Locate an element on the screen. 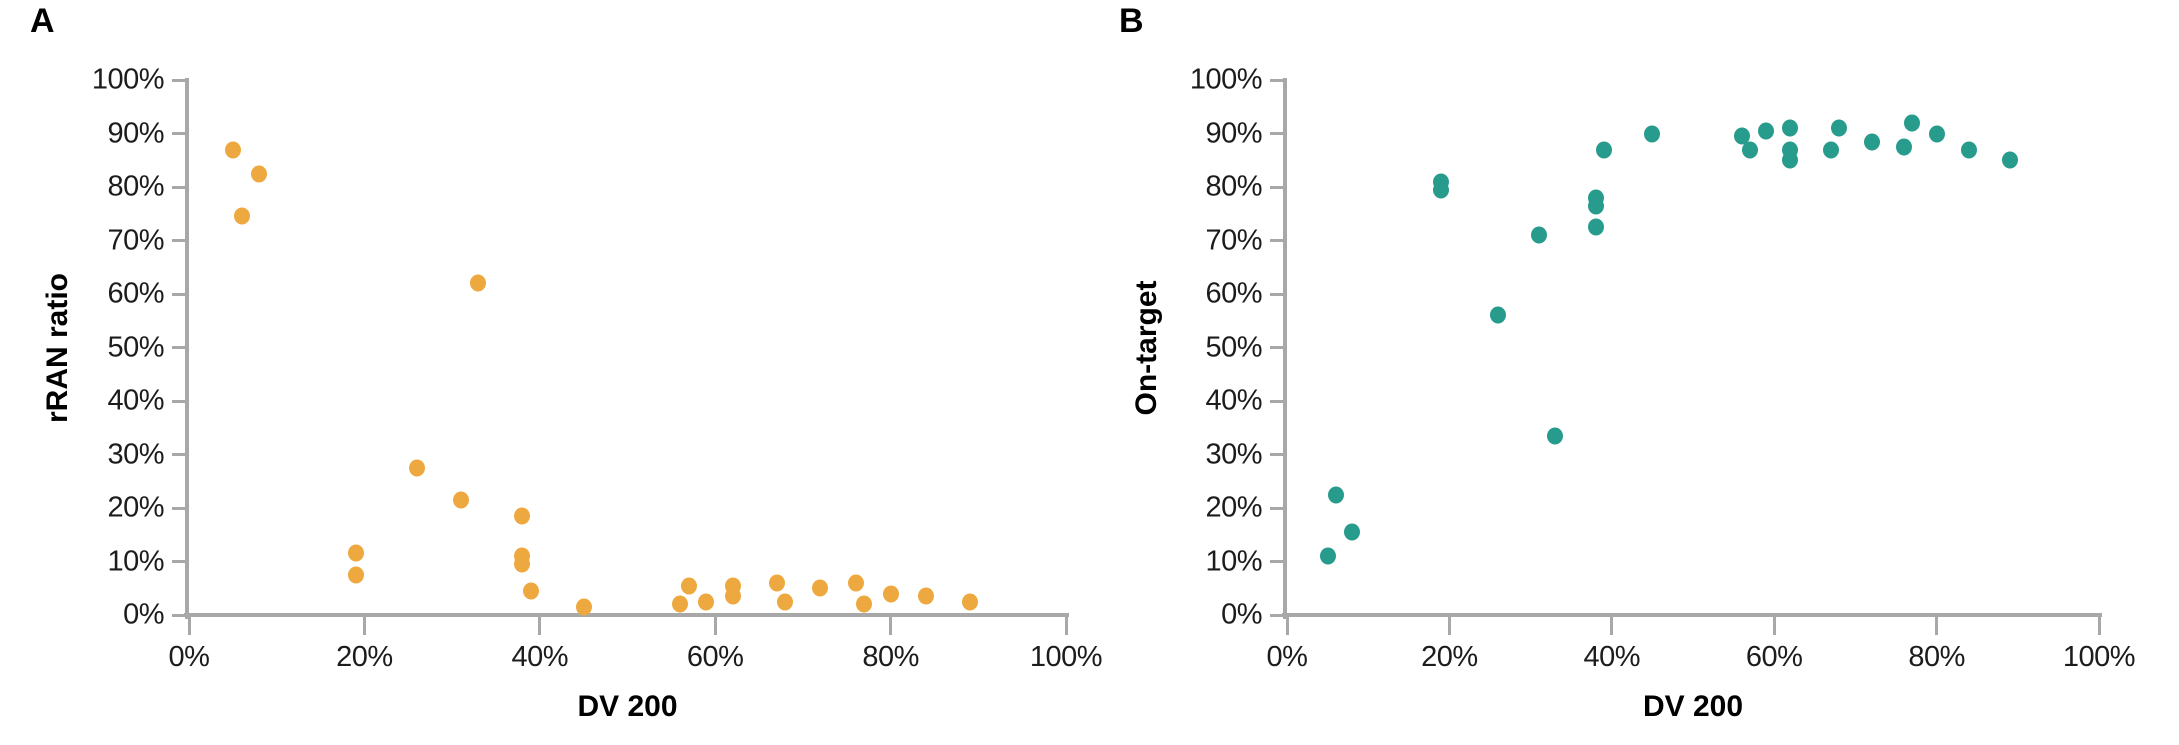 Image resolution: width=2179 pixels, height=745 pixels. panel-a-letter: A is located at coordinates (42, 21).